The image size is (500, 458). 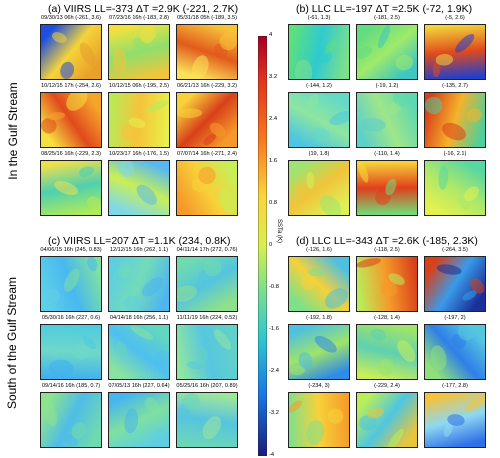 What do you see at coordinates (274, 371) in the screenshot?
I see `colorbar-tick-label: -2.4` at bounding box center [274, 371].